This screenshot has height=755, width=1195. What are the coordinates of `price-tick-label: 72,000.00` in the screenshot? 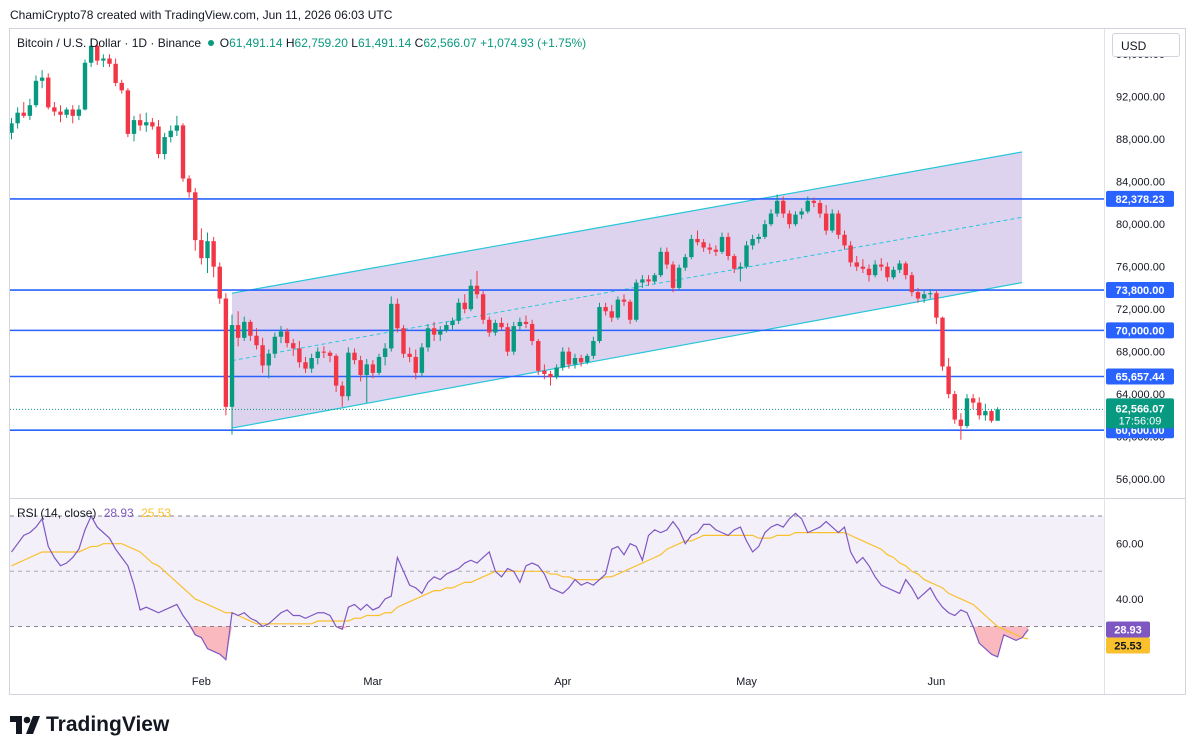 It's located at (1140, 310).